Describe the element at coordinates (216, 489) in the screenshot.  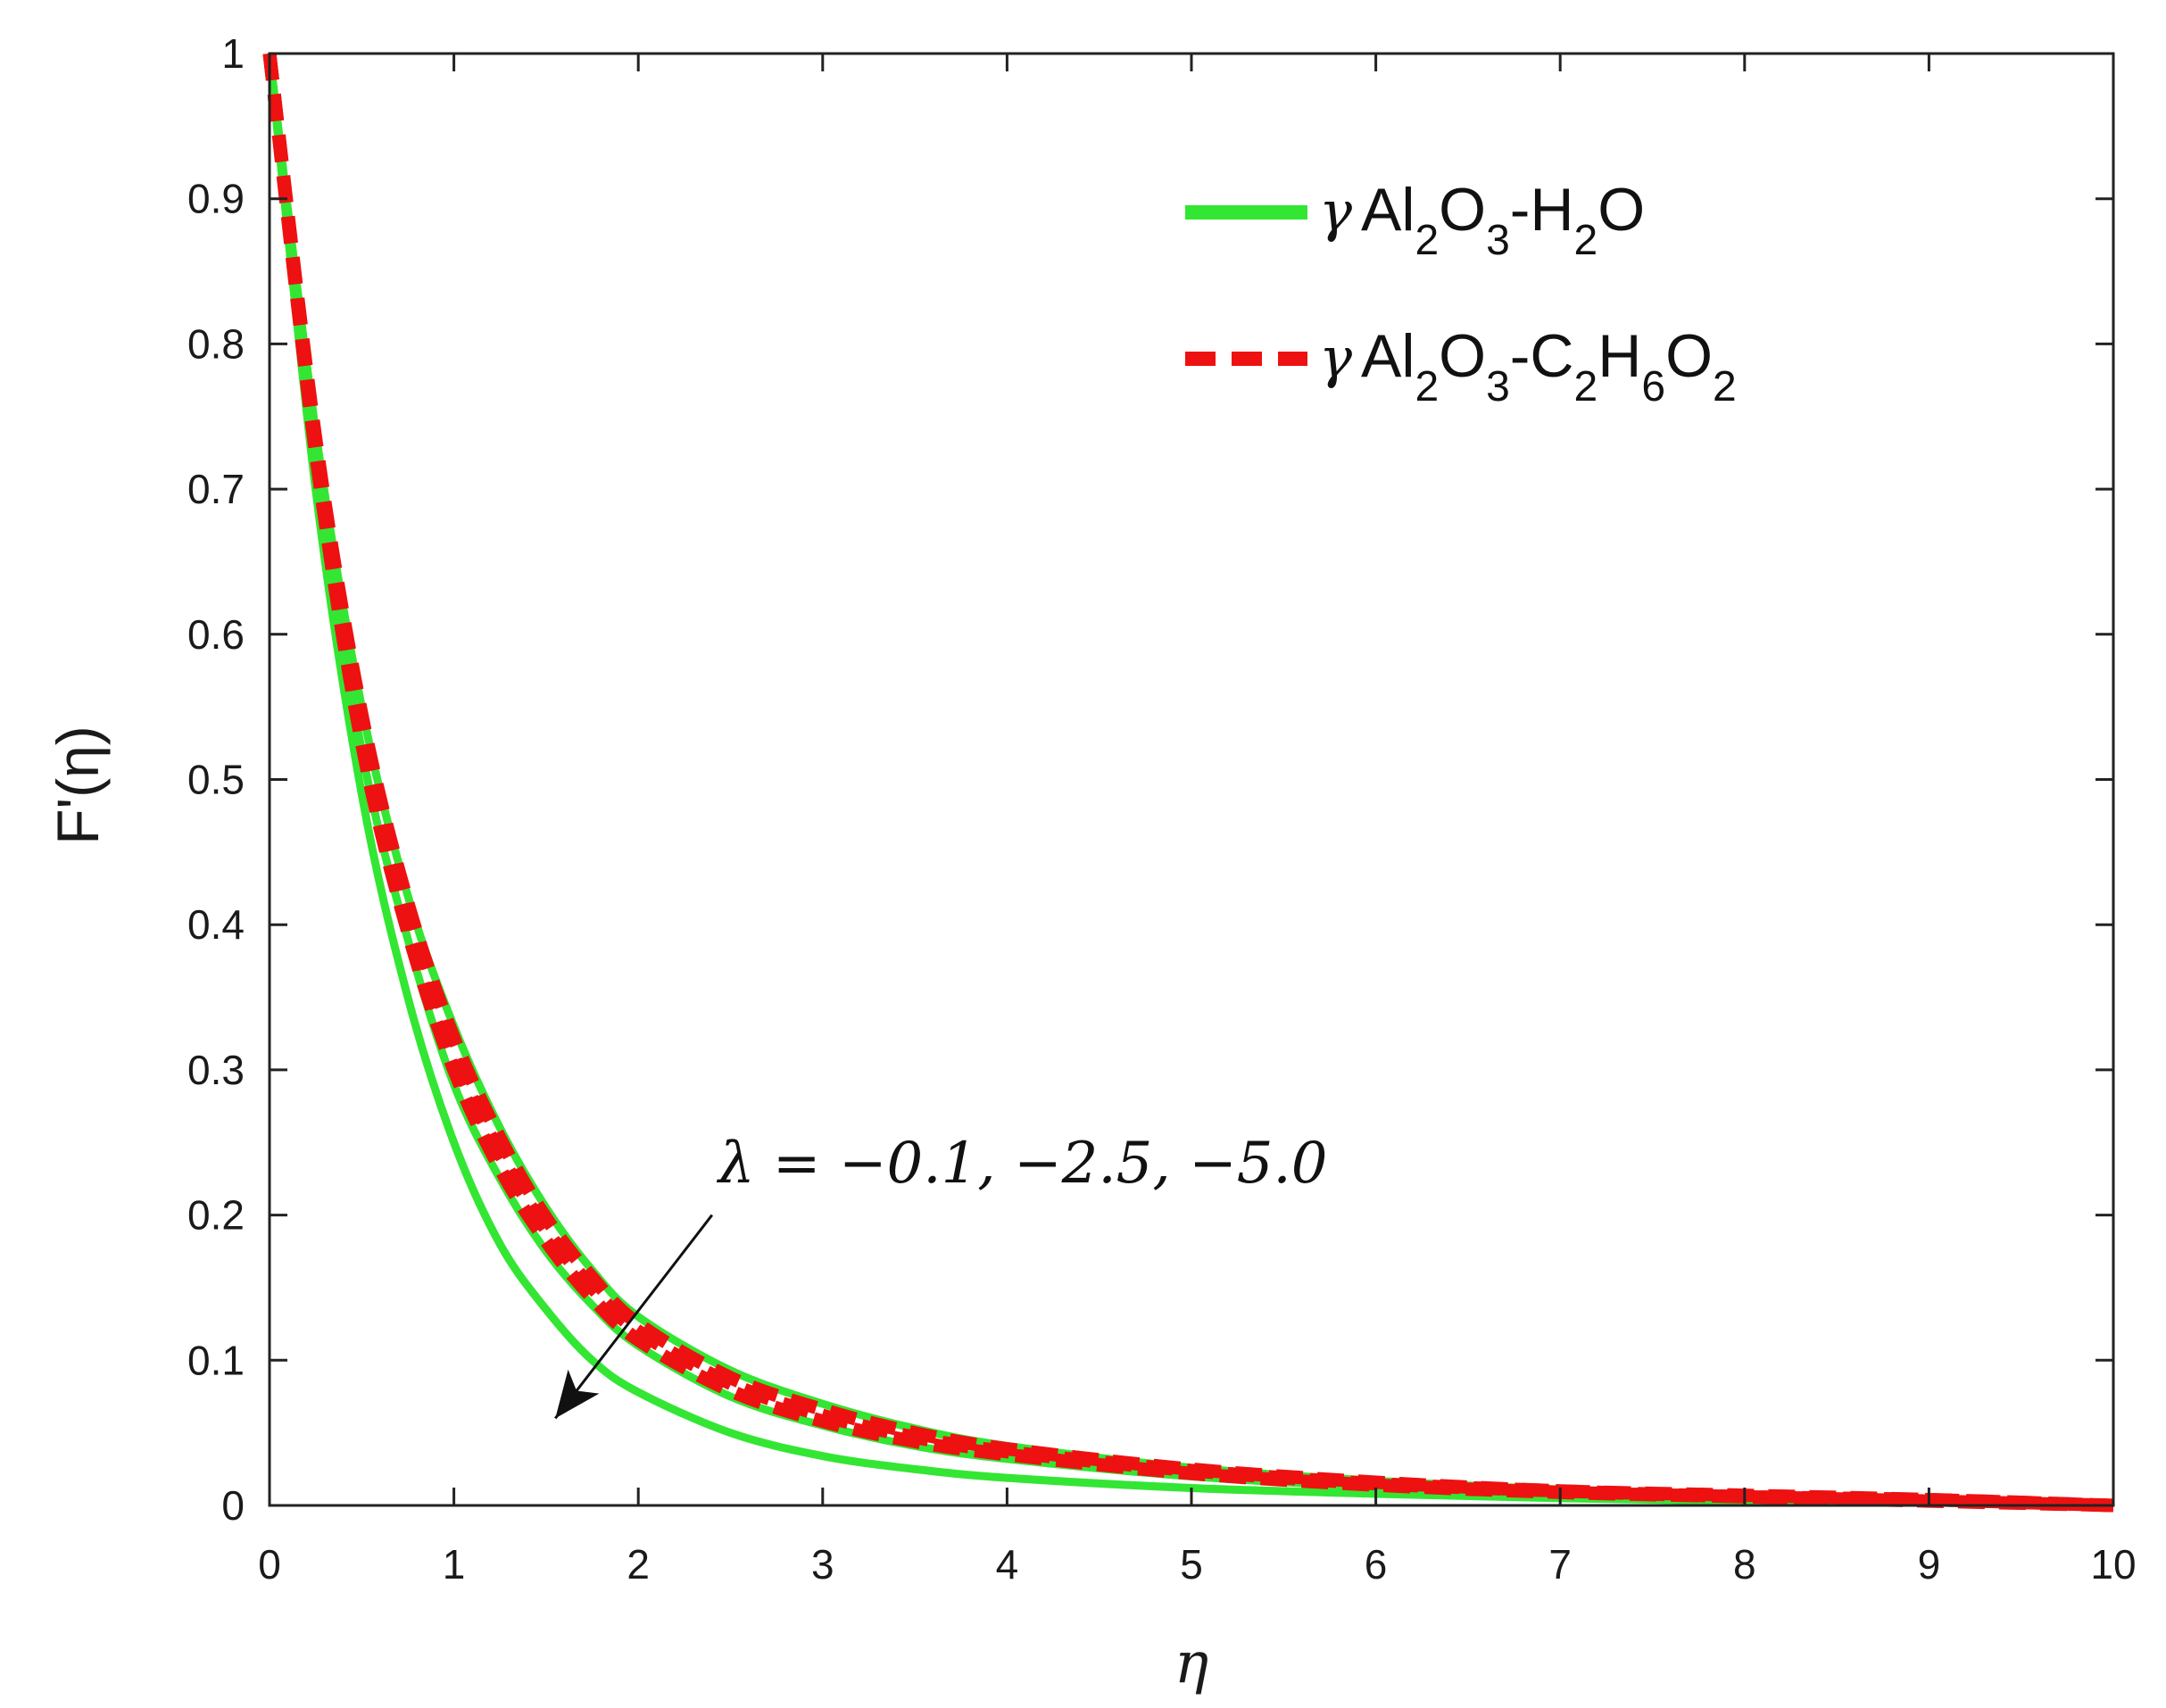
I see `y-tick-label: 0.7` at that location.